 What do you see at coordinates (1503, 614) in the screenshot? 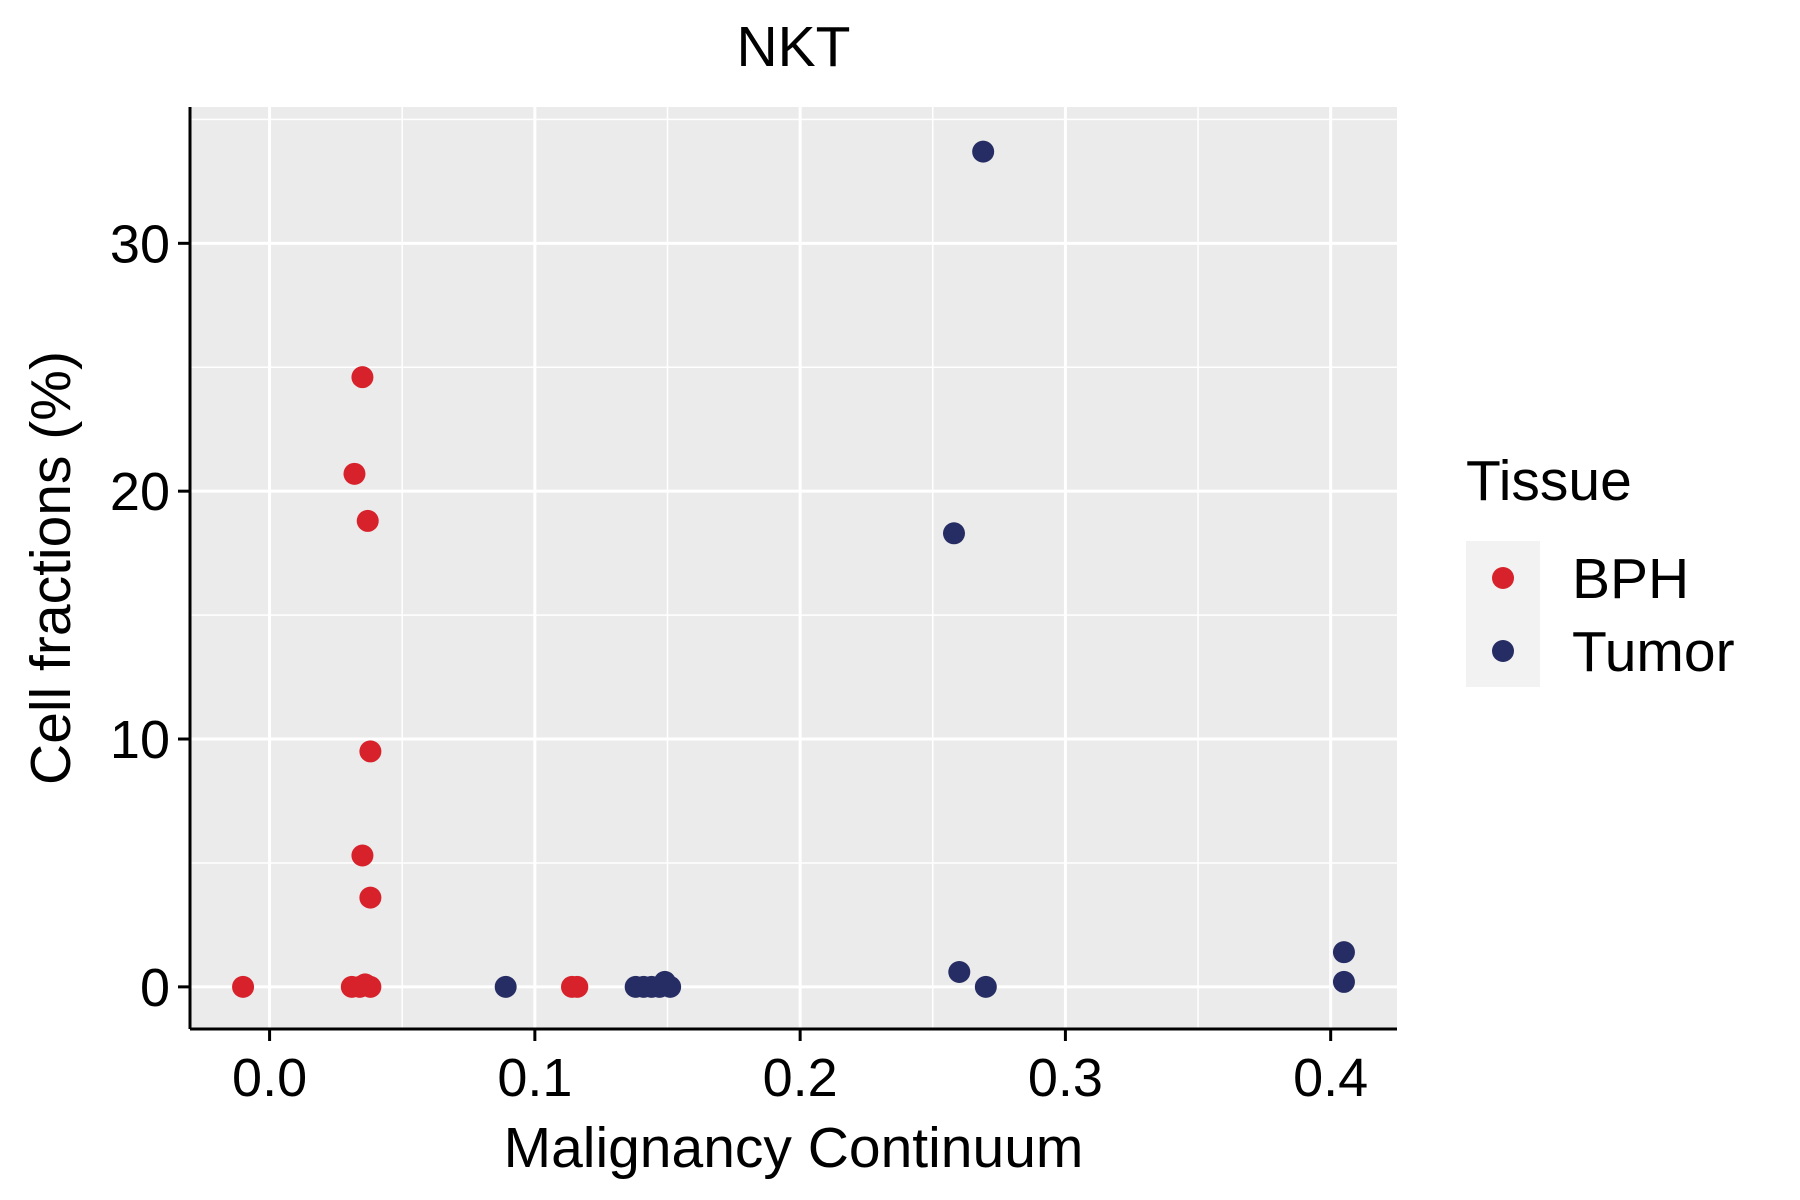
I see `legend-key-background` at bounding box center [1503, 614].